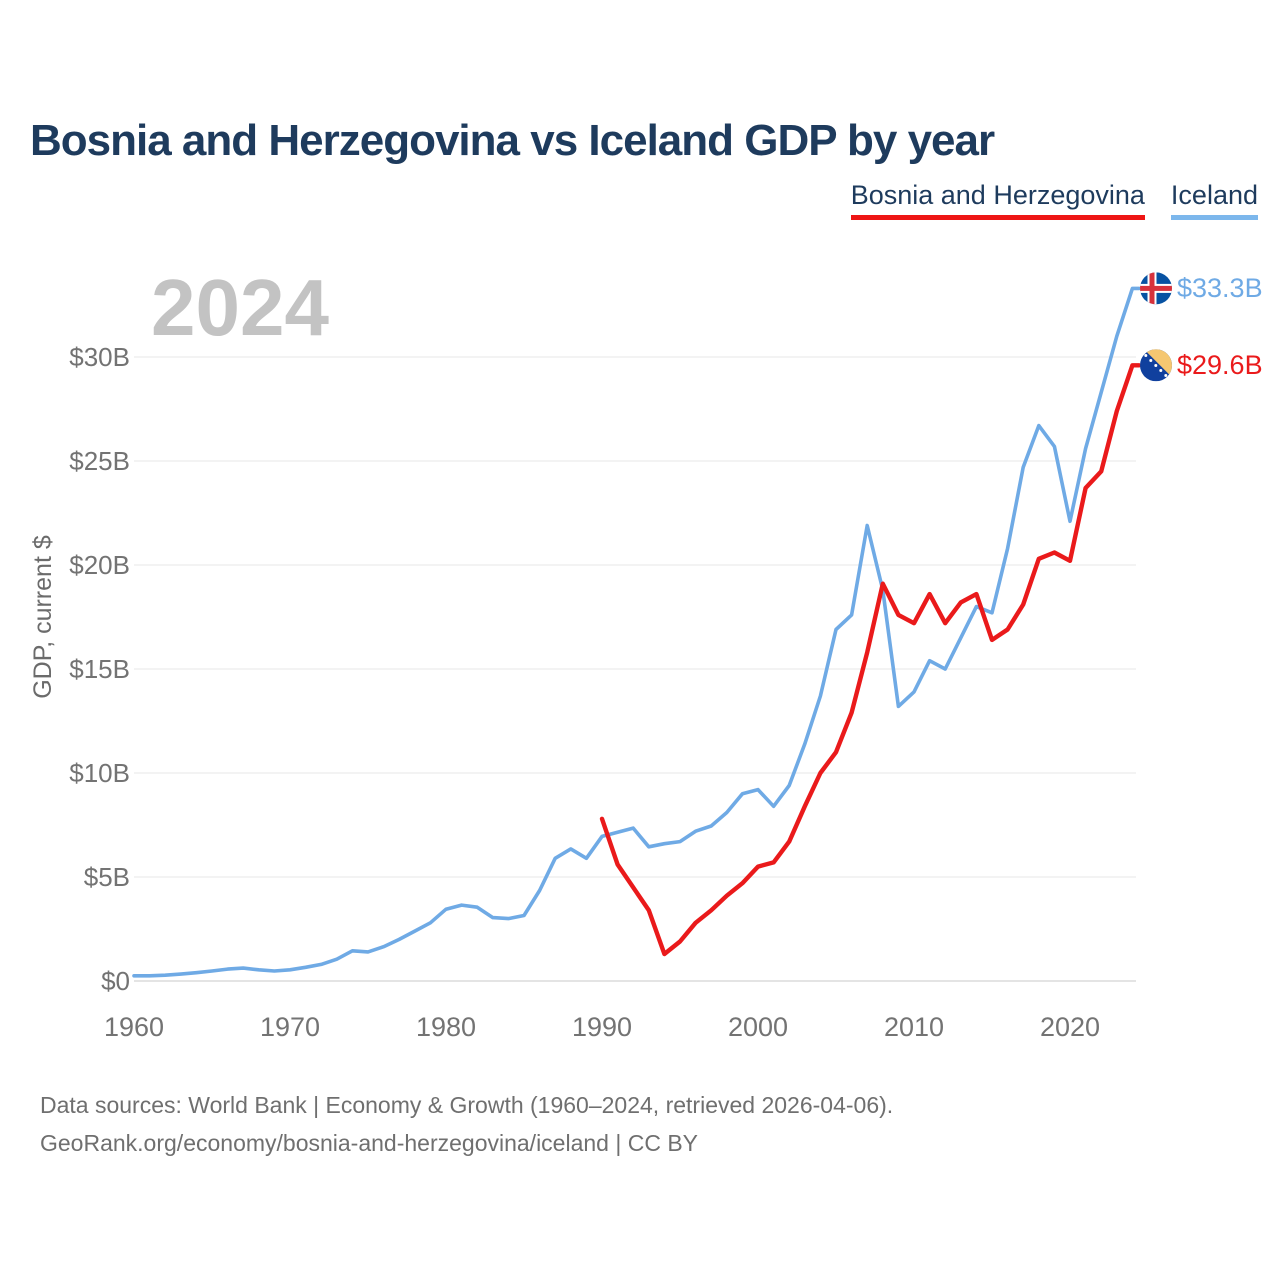 This screenshot has height=1280, width=1280. I want to click on y-tick-label: $30B, so click(99, 357).